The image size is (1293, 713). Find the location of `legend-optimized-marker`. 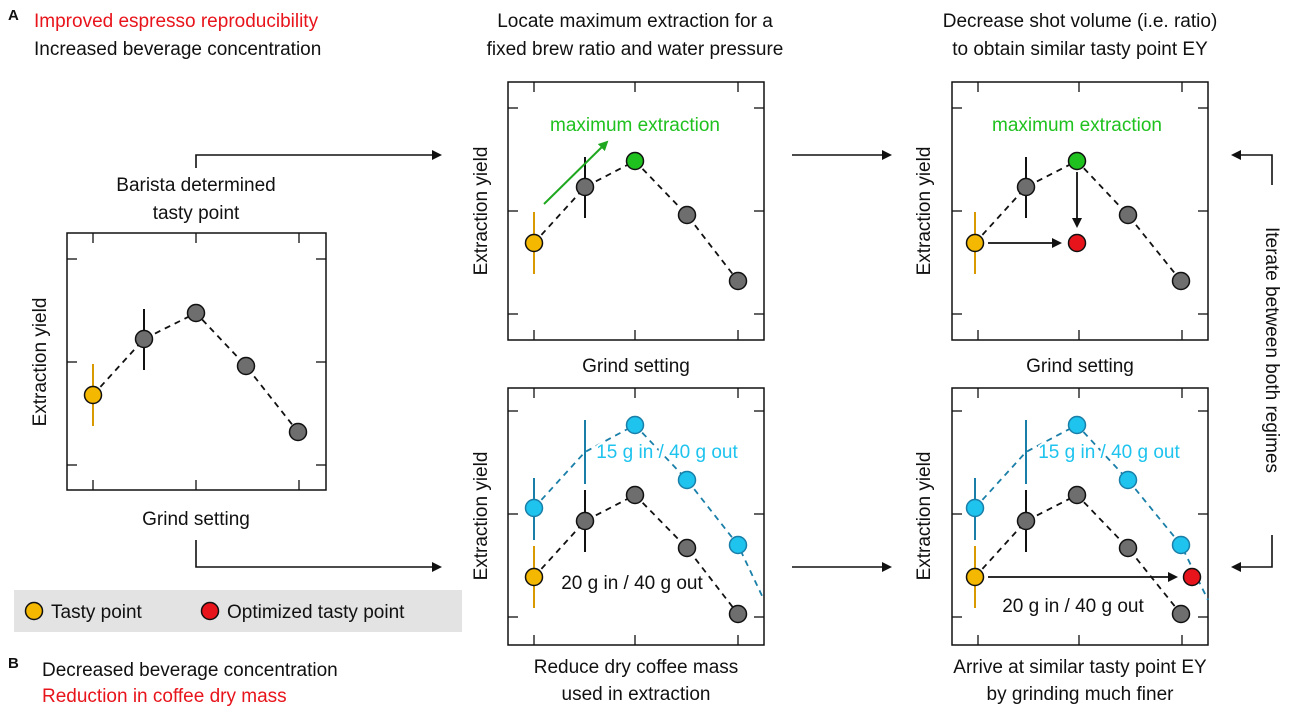

legend-optimized-marker is located at coordinates (210, 611).